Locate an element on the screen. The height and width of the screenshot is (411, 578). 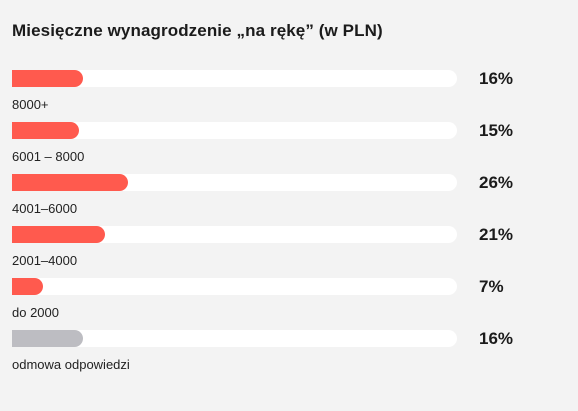
bar-row: 16% 8000+ is located at coordinates (289, 95).